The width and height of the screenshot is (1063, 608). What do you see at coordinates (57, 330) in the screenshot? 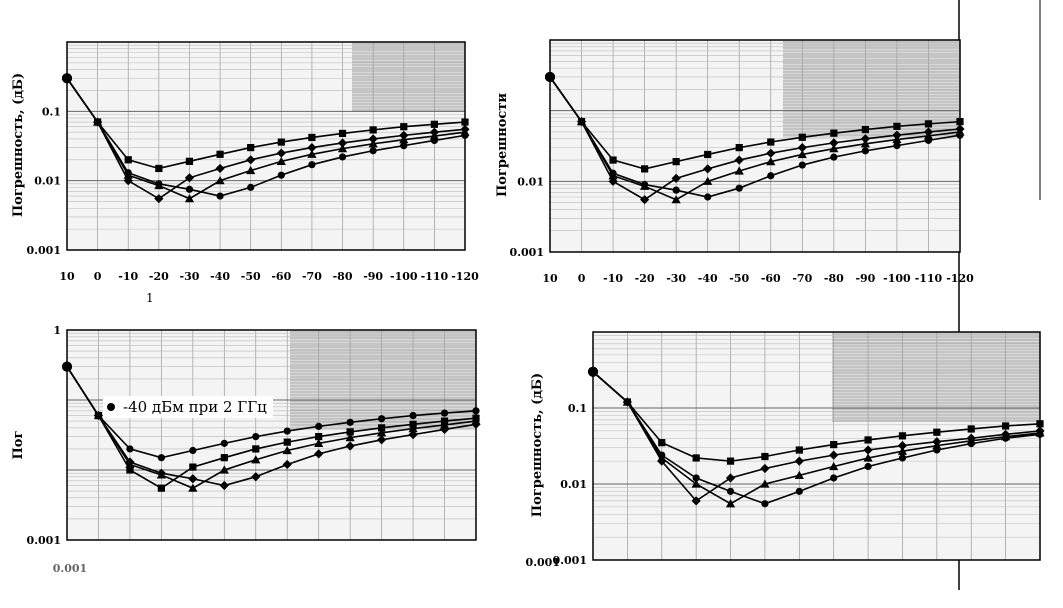
I see `y-tick-label: 1` at bounding box center [57, 330].